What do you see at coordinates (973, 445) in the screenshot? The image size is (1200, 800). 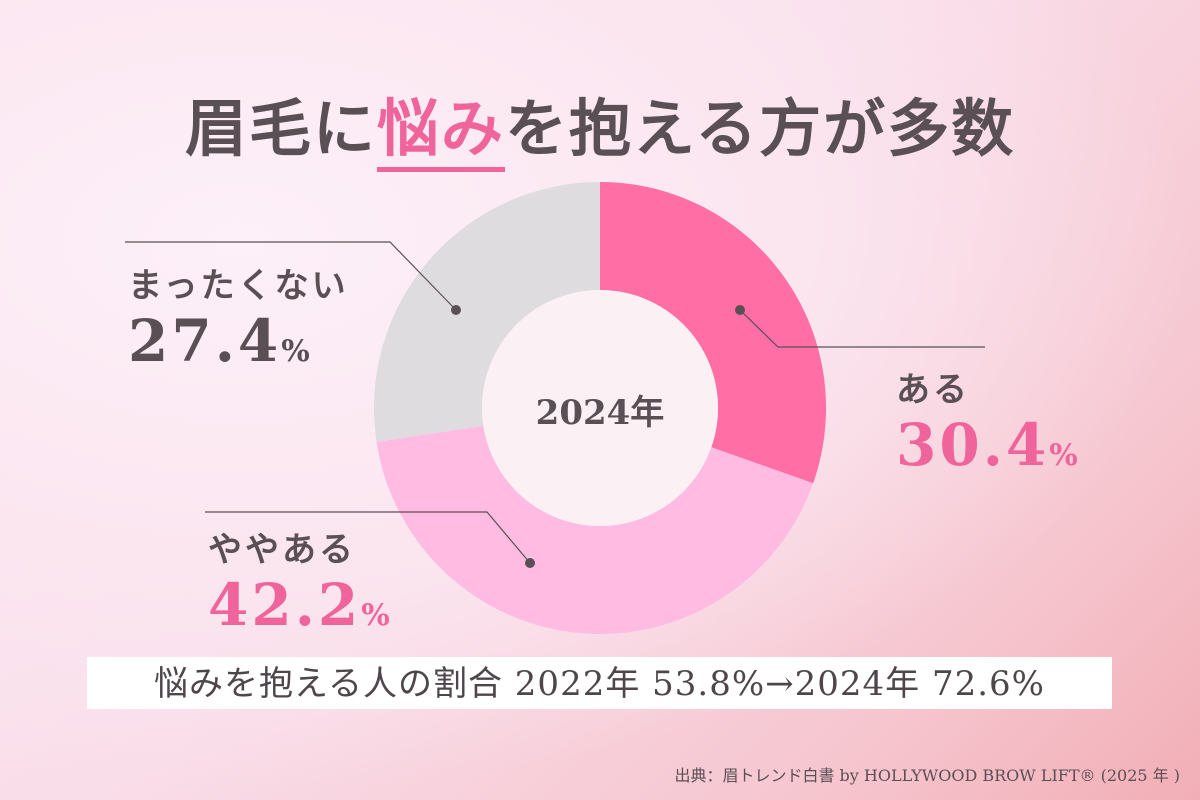 I see `label-value: 30.4` at bounding box center [973, 445].